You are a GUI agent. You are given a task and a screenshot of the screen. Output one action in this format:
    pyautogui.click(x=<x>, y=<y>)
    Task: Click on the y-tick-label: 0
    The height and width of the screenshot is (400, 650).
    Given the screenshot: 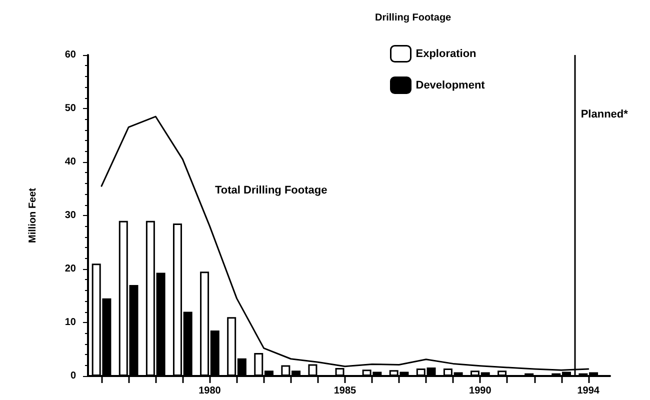 What is the action you would take?
    pyautogui.click(x=73, y=376)
    